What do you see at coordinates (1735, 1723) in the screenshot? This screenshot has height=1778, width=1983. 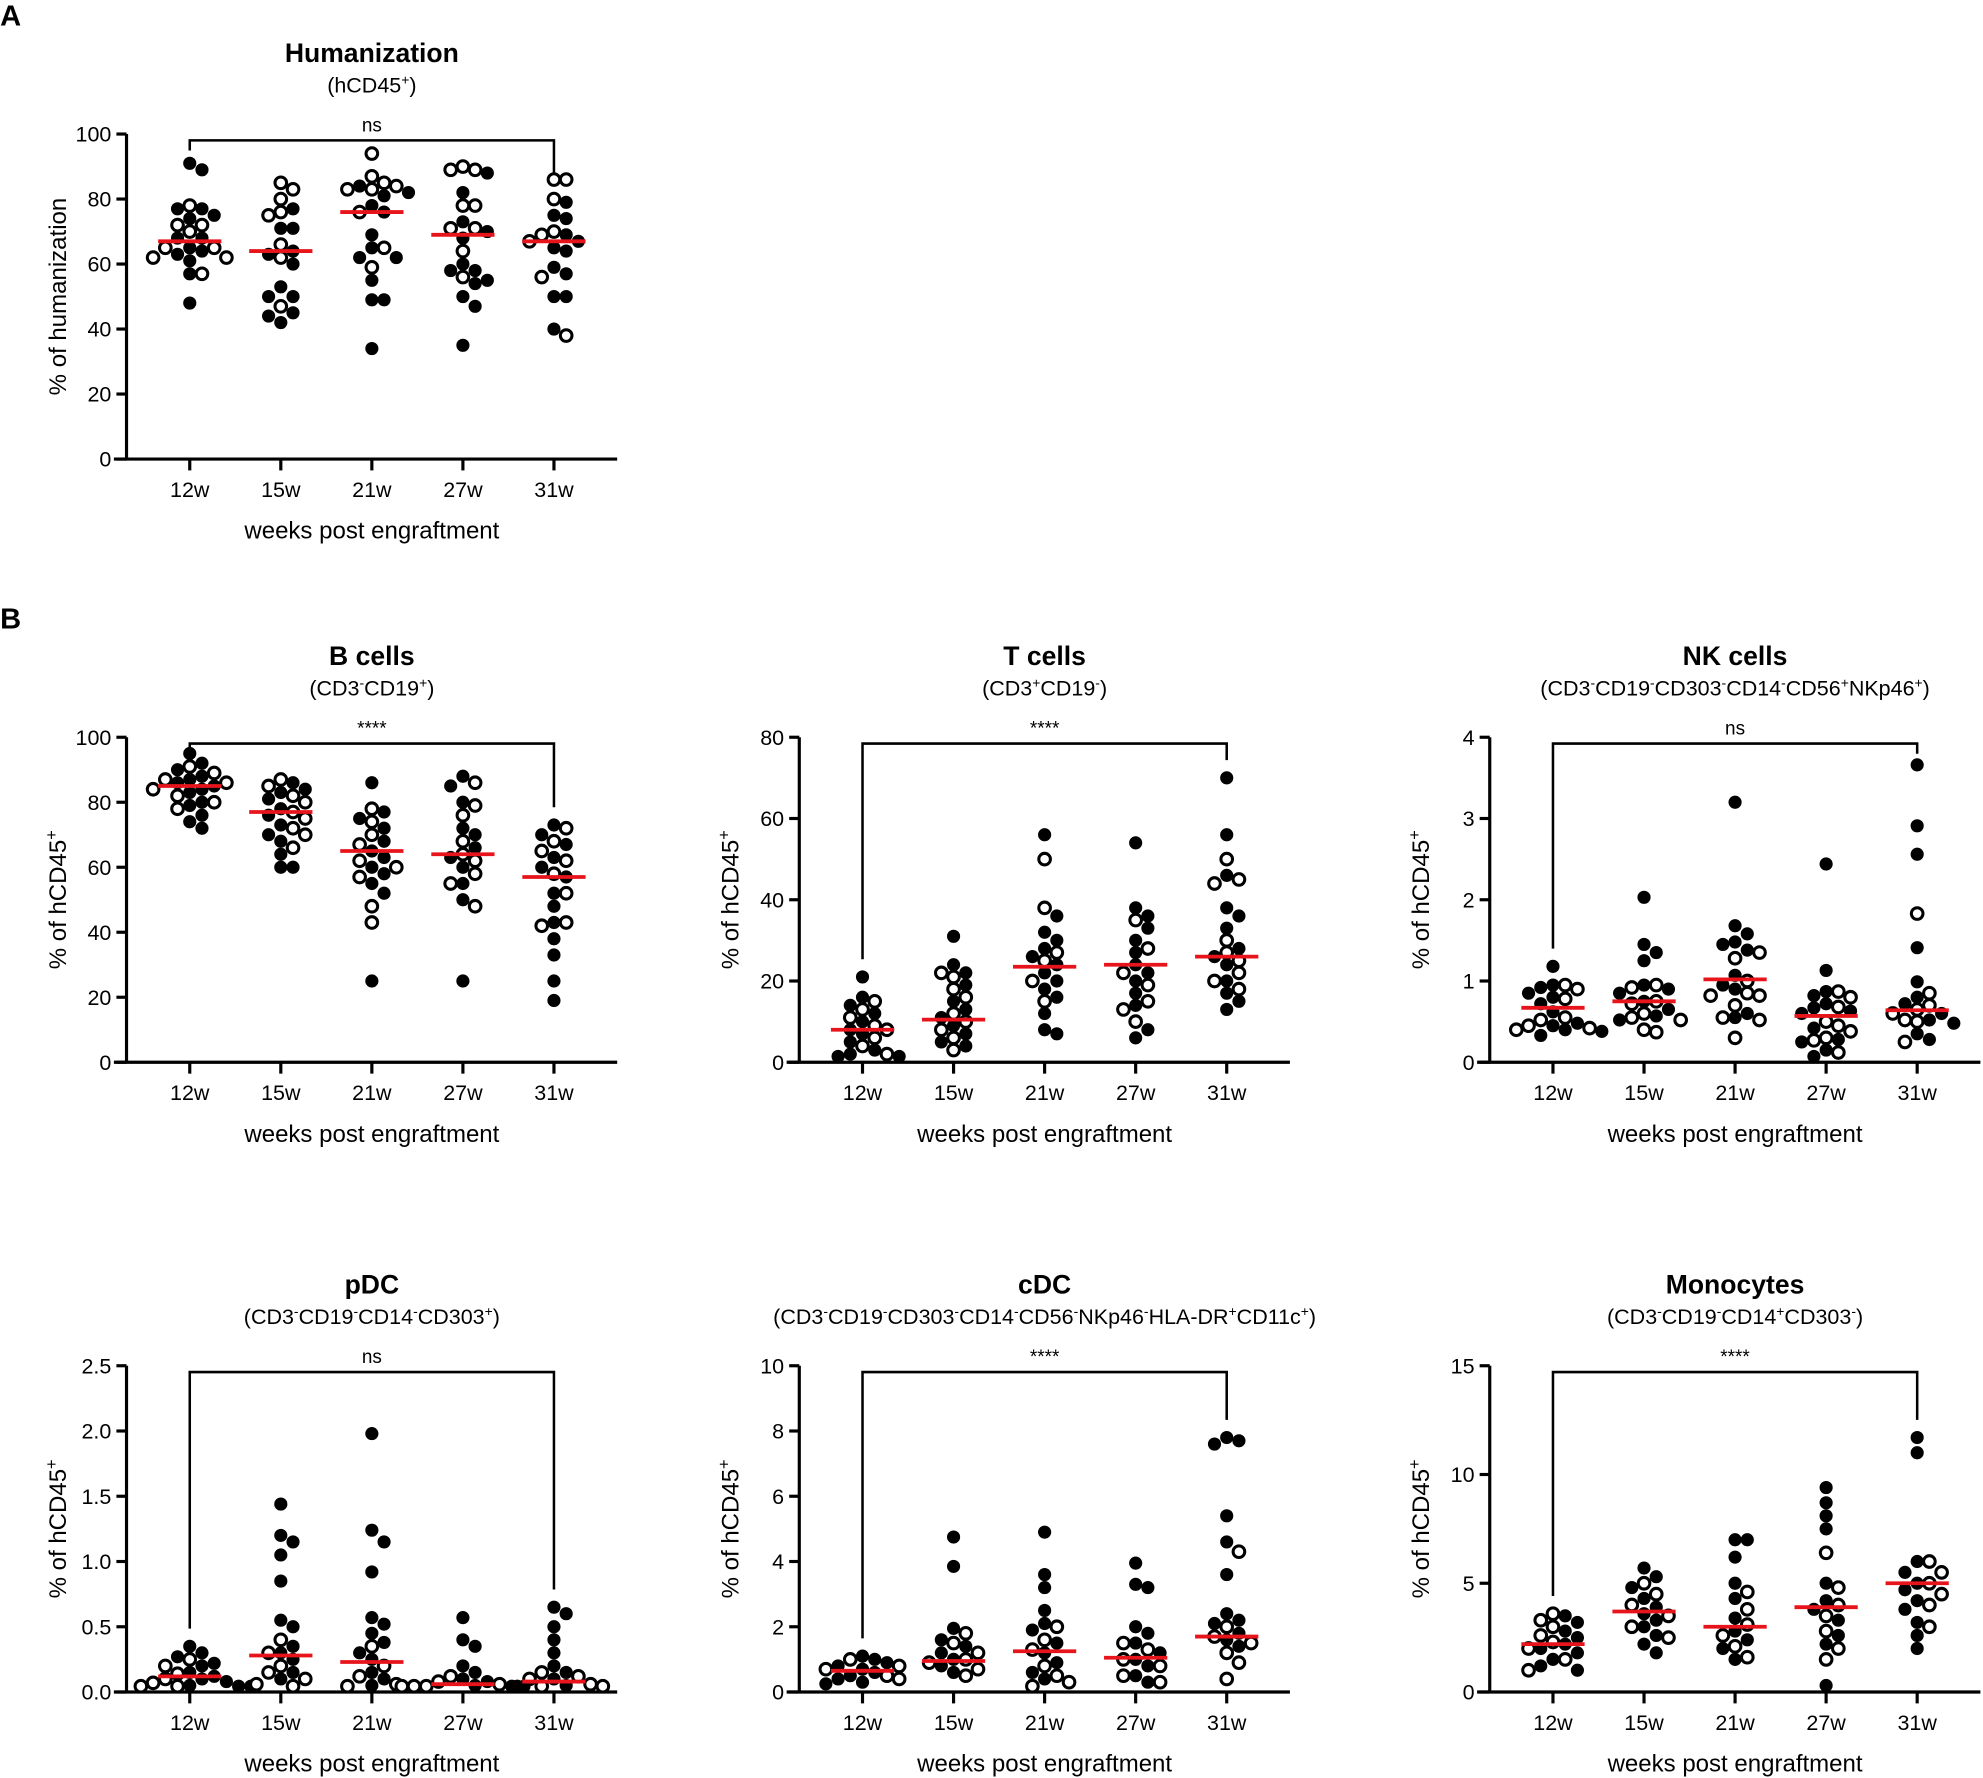 I see `x-tick-label: 21w` at bounding box center [1735, 1723].